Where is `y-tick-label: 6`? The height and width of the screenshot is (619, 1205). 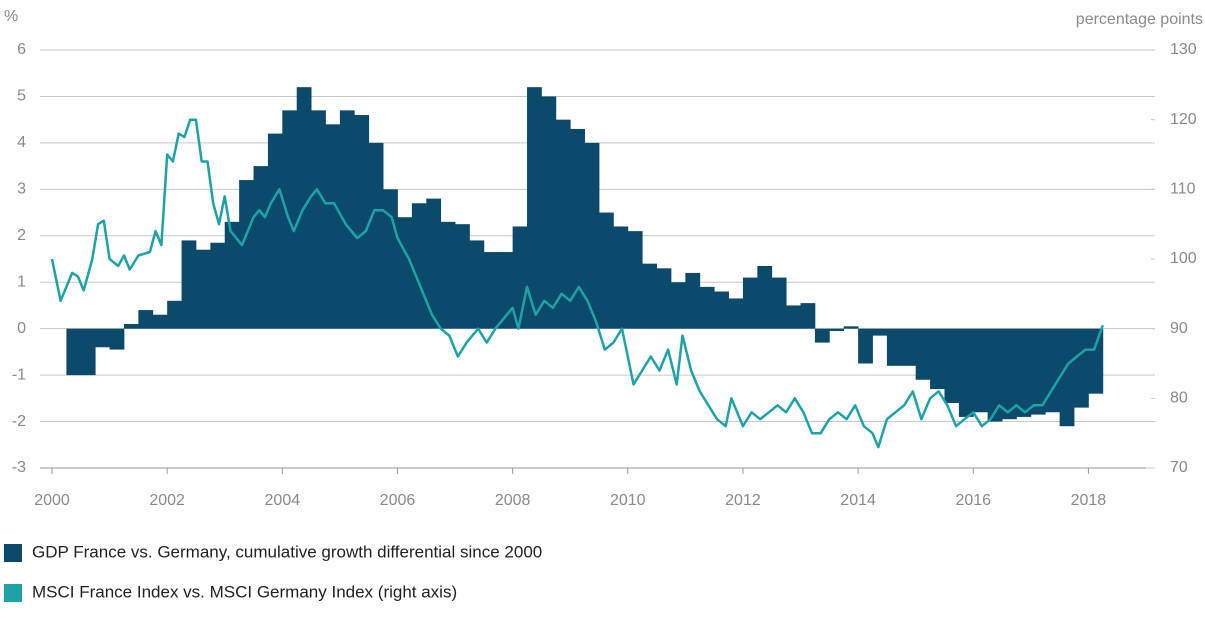 y-tick-label: 6 is located at coordinates (21, 49).